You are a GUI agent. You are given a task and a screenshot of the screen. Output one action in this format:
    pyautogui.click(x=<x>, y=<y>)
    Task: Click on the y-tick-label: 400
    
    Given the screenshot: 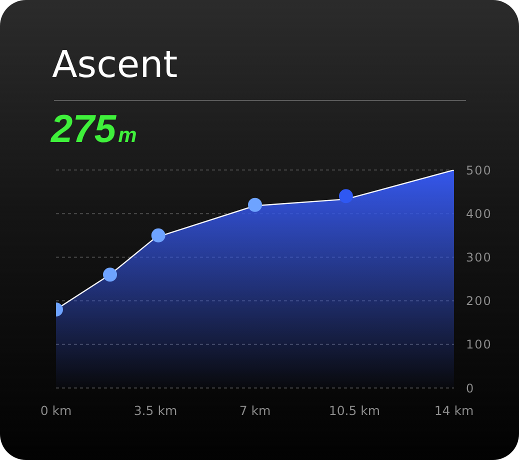 What is the action you would take?
    pyautogui.click(x=479, y=213)
    